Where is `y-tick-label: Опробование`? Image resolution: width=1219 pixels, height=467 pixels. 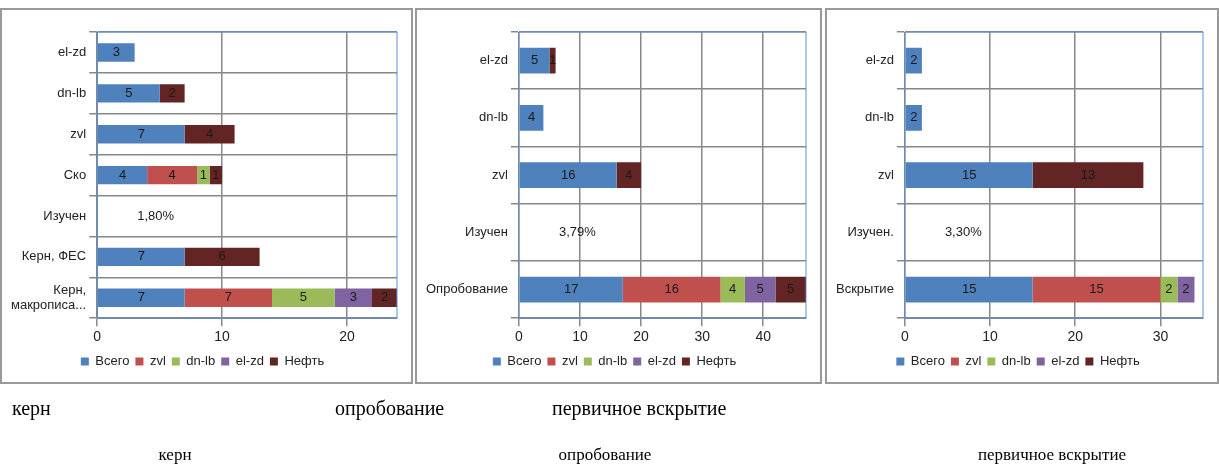
y-tick-label: Опробование is located at coordinates (467, 289).